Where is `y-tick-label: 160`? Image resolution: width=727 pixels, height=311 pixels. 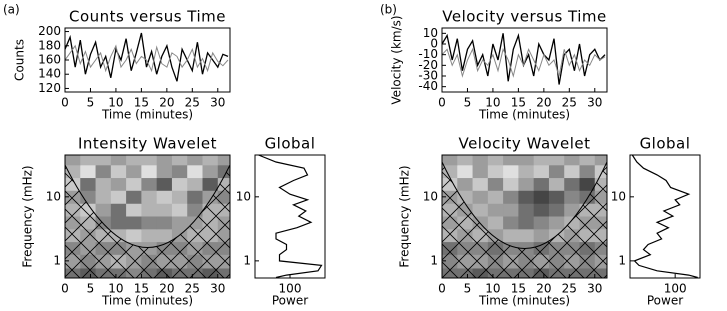 y-tick-label: 160 is located at coordinates (49, 60).